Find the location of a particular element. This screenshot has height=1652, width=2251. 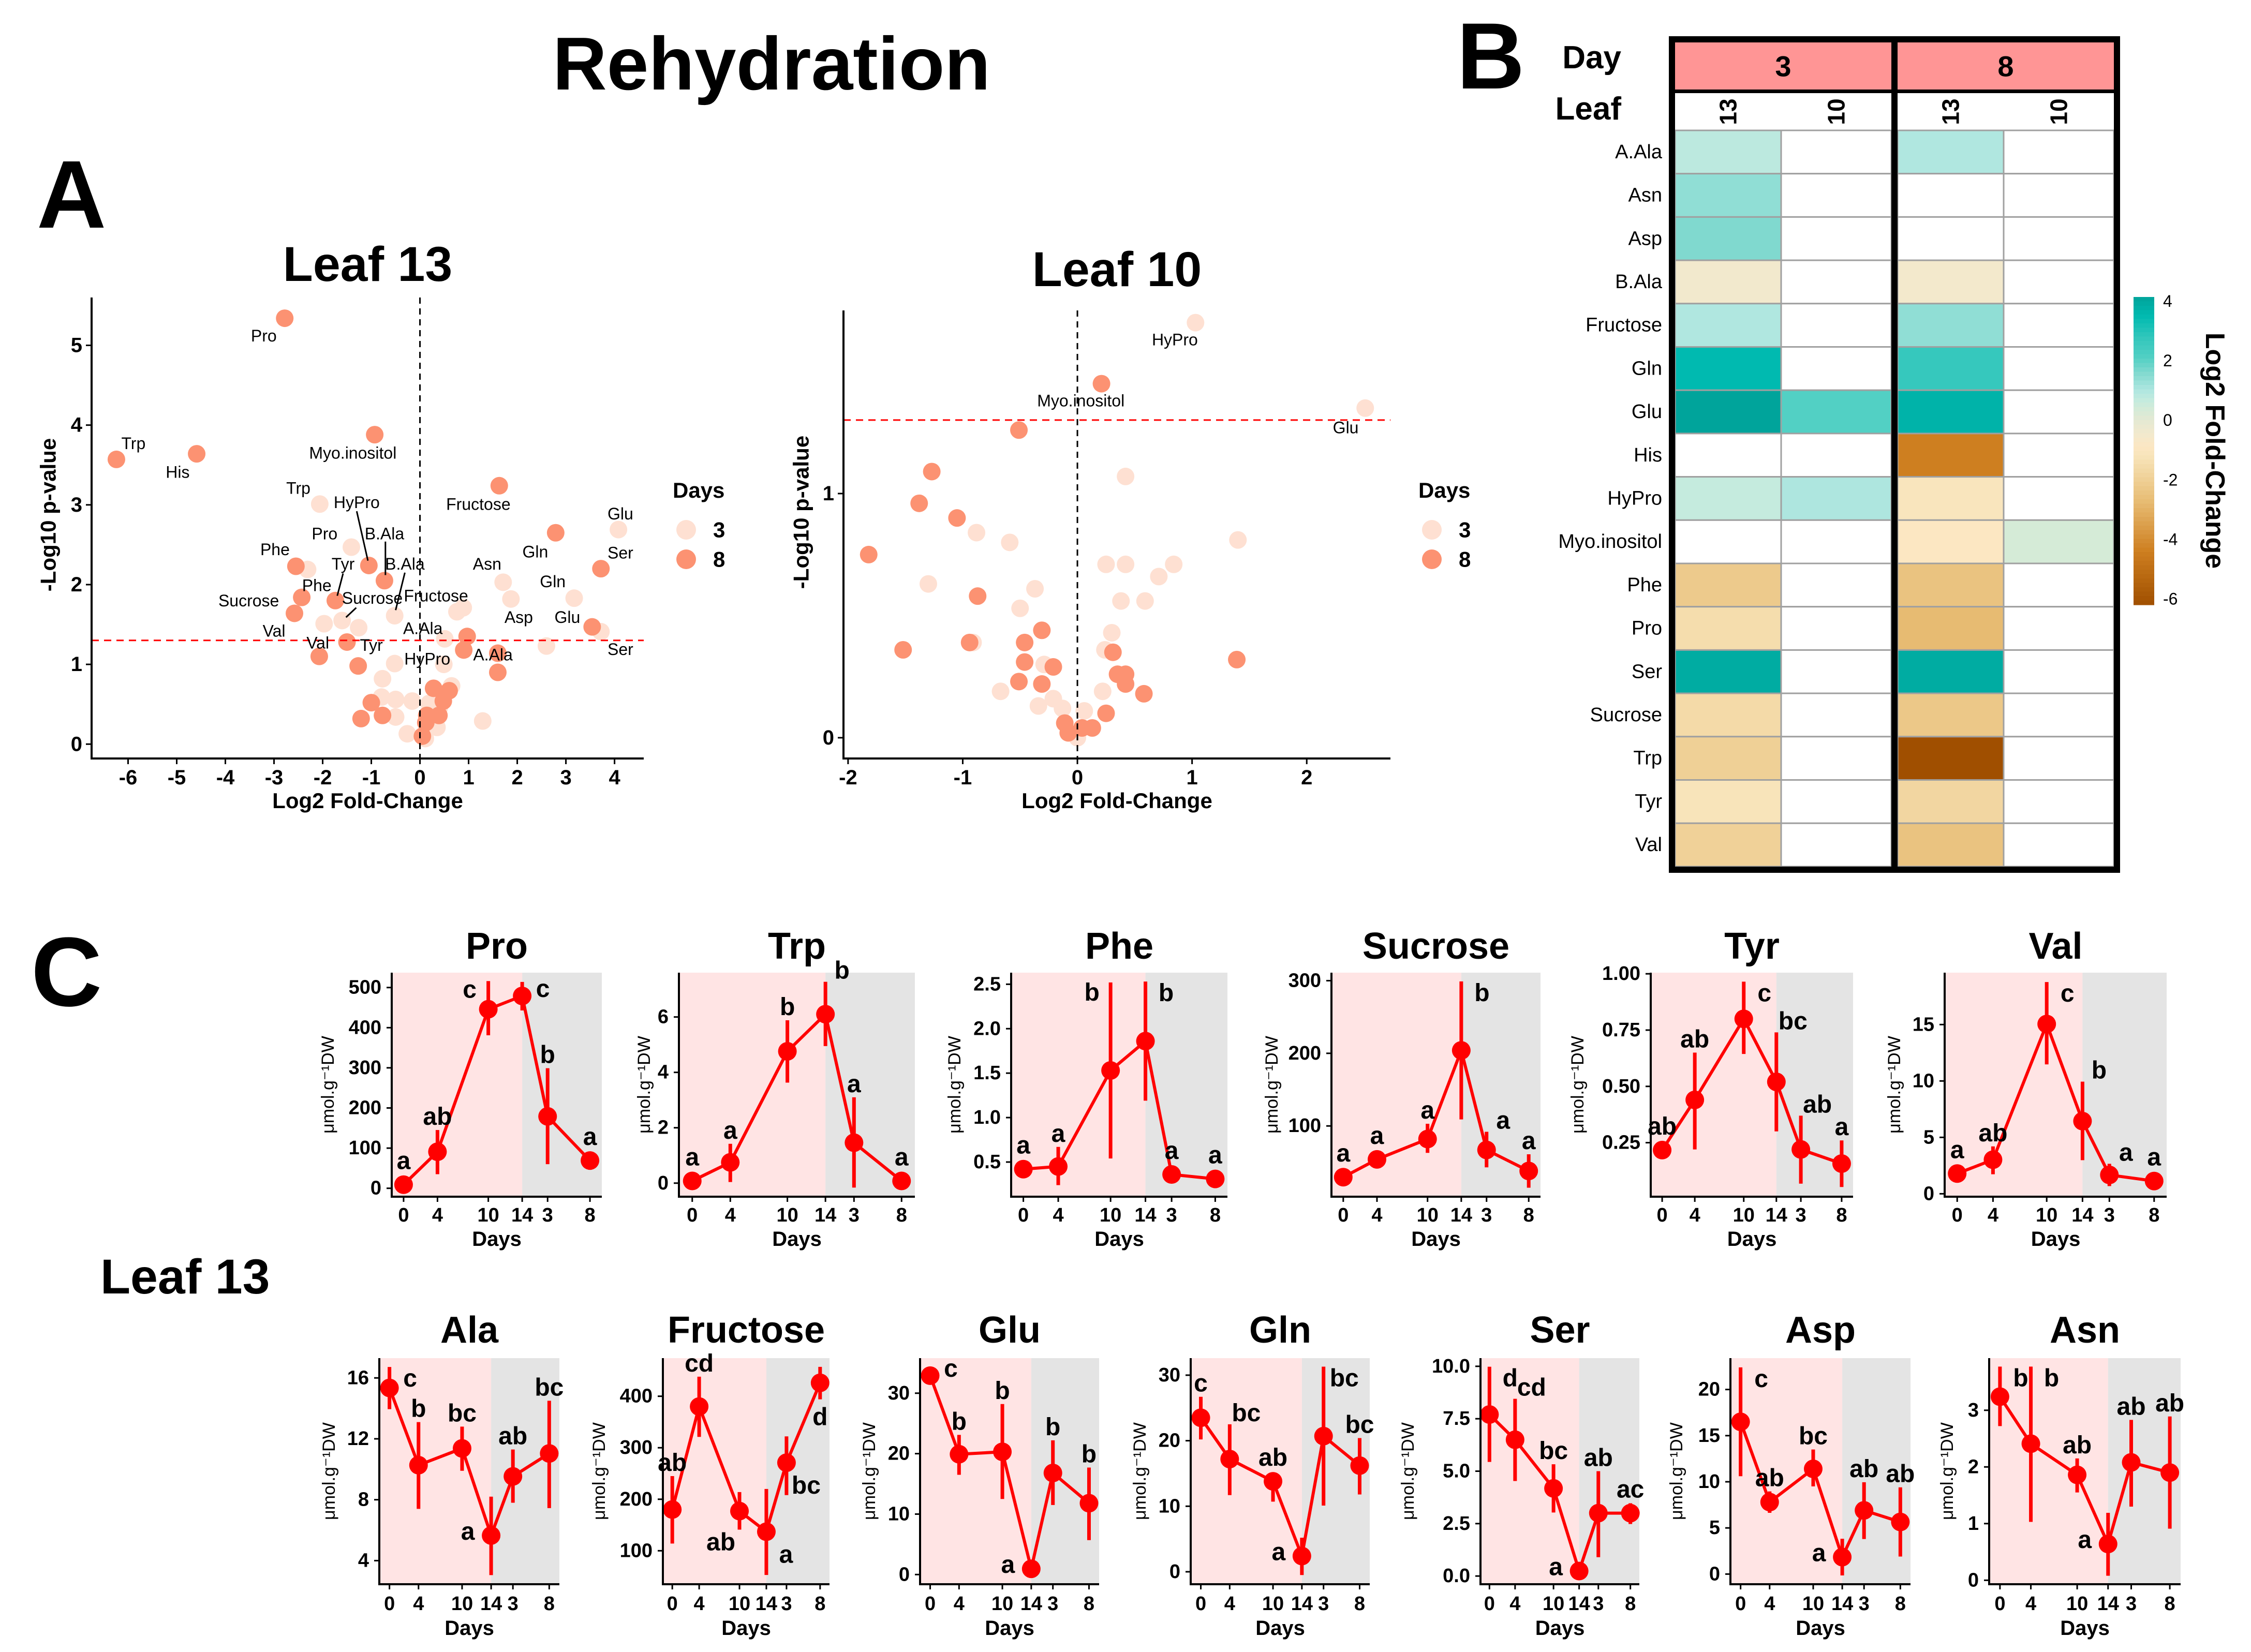

point-label: Fructose is located at coordinates (436, 596).